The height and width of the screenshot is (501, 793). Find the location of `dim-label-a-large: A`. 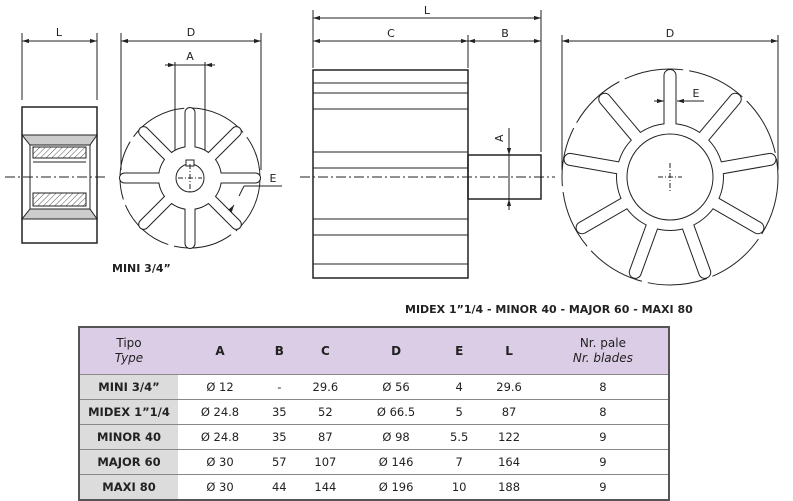

dim-label-a-large: A is located at coordinates (499, 138).